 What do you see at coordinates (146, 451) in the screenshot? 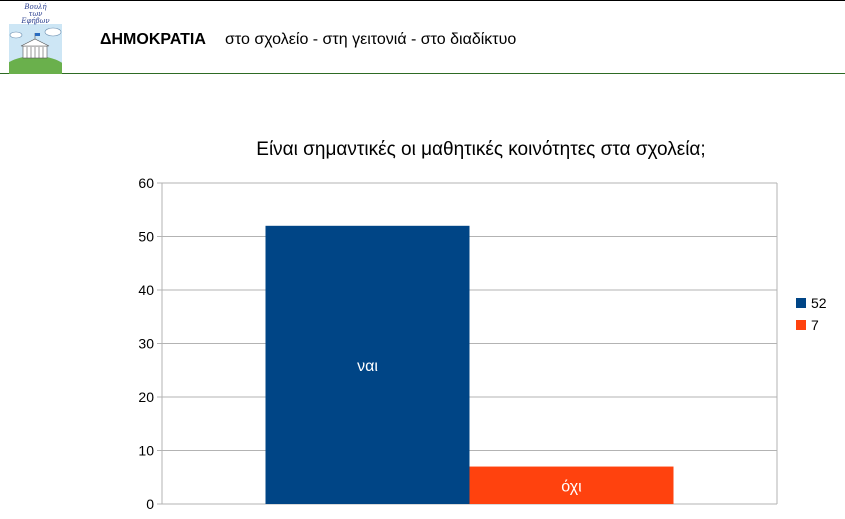
I see `y-tick-label: 10` at bounding box center [146, 451].